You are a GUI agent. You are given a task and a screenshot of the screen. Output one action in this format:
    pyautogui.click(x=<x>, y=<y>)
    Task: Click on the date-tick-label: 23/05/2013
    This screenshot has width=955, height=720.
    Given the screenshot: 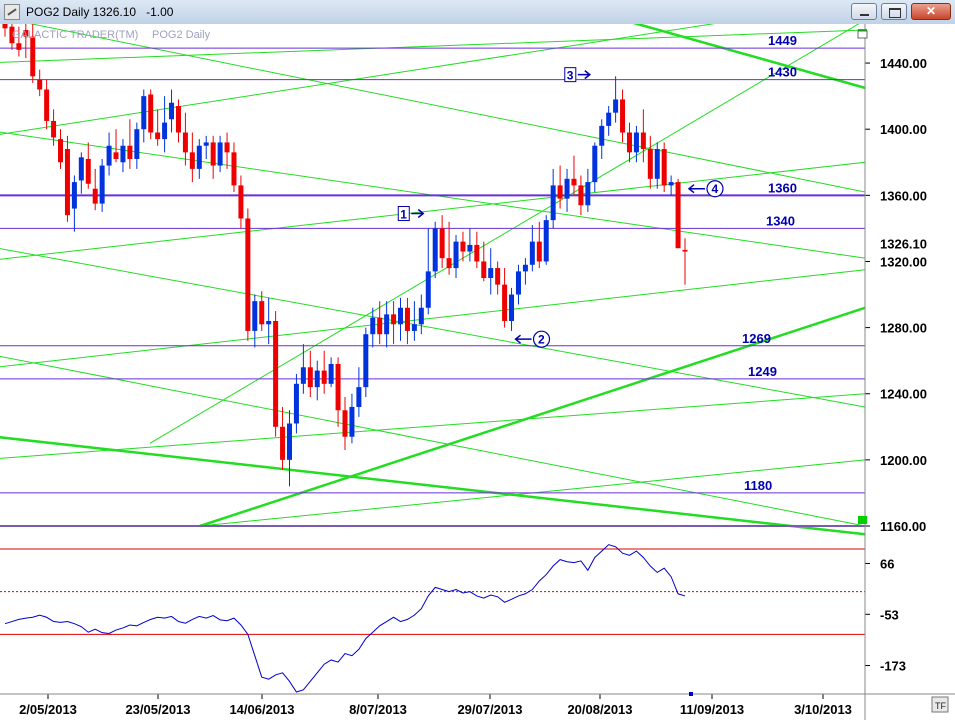 What is the action you would take?
    pyautogui.click(x=157, y=709)
    